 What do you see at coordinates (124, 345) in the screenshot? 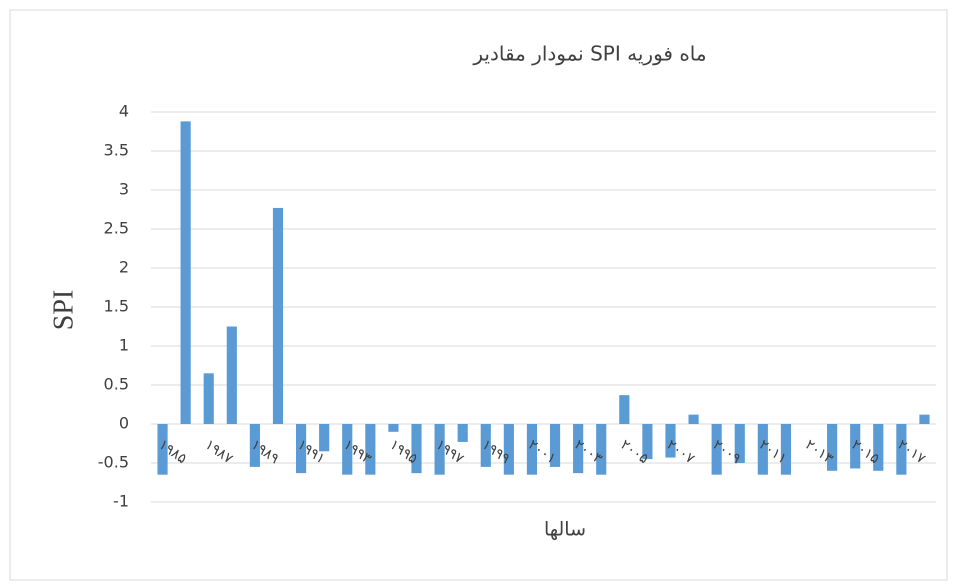
I see `y-tick-label: 1` at bounding box center [124, 345].